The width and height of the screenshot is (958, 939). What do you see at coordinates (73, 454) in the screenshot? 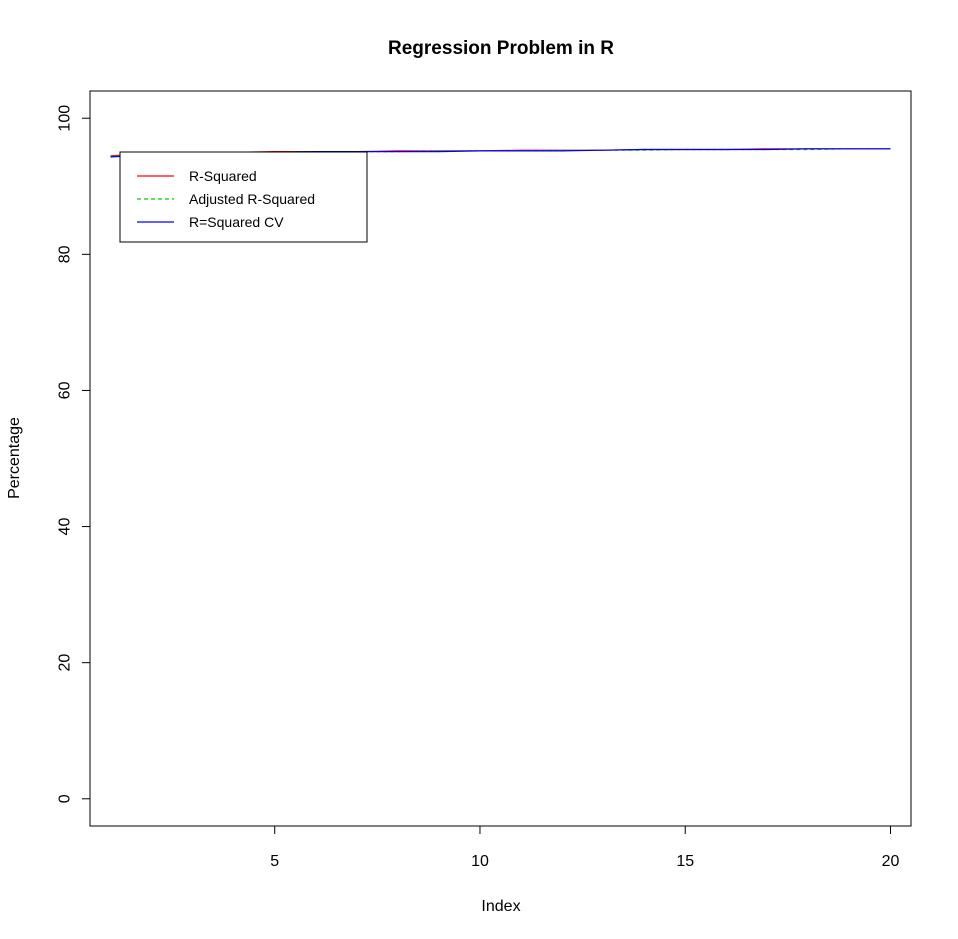
I see `y-axis: 0 20 40 60 80 100` at bounding box center [73, 454].